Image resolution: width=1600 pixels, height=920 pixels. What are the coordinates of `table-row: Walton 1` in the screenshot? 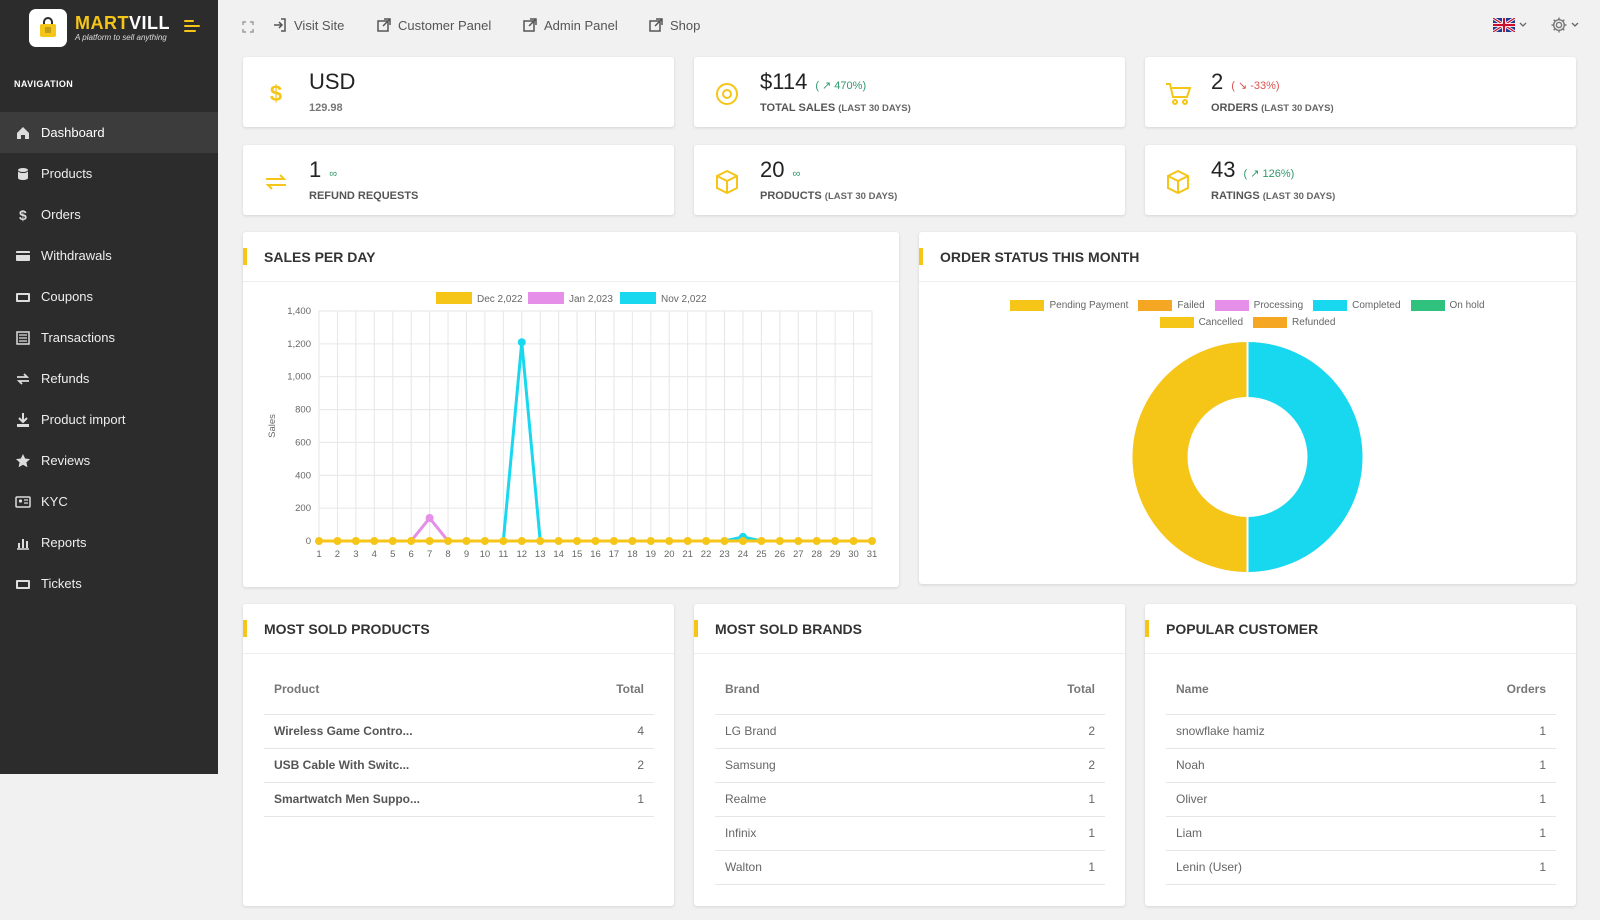 It's located at (910, 867).